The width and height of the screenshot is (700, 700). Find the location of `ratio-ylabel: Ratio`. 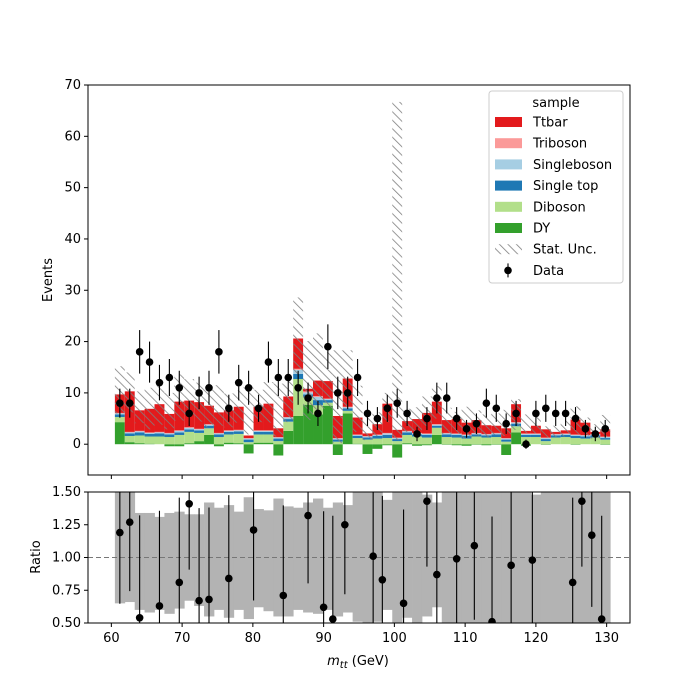

ratio-ylabel: Ratio is located at coordinates (36, 556).